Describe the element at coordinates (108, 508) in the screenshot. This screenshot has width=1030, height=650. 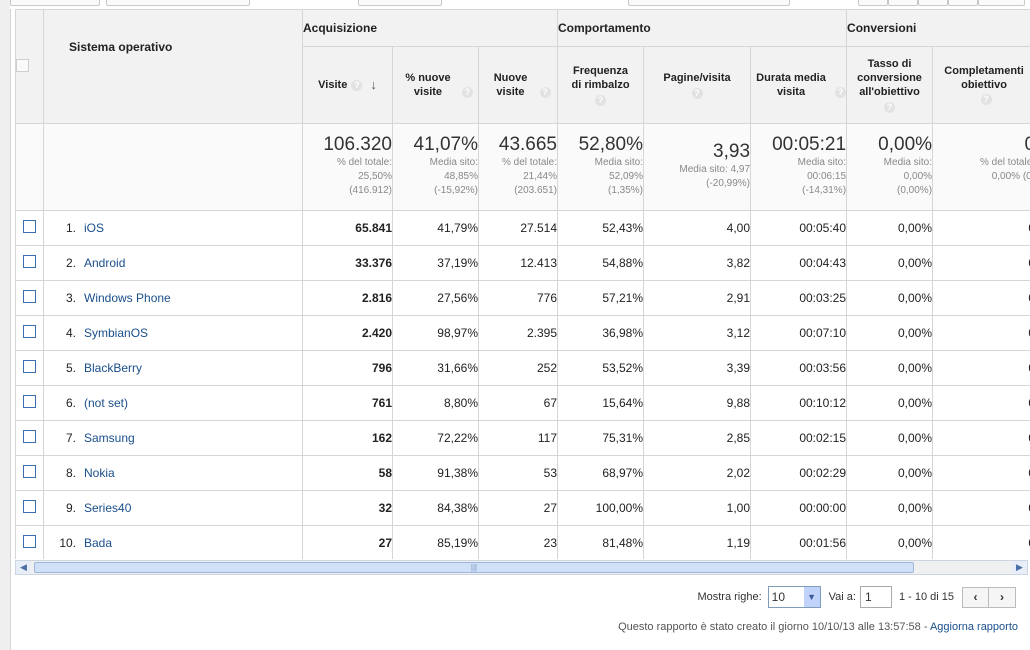
I see `os-link: Series40` at that location.